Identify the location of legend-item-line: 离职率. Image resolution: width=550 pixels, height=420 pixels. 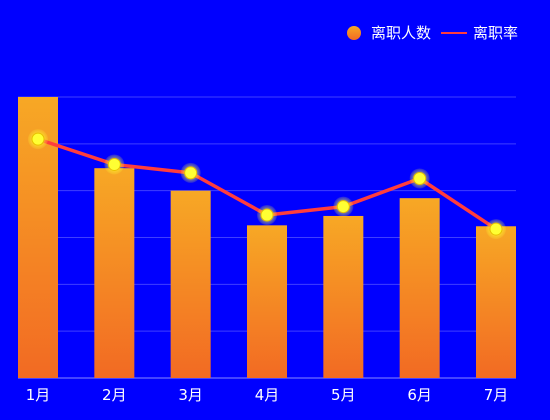
(479, 32).